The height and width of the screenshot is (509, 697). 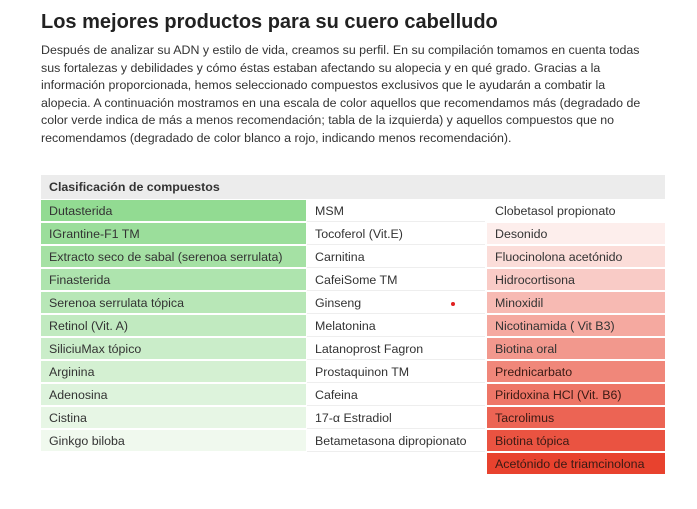 I want to click on neutral-cell: Melatonina, so click(x=396, y=326).